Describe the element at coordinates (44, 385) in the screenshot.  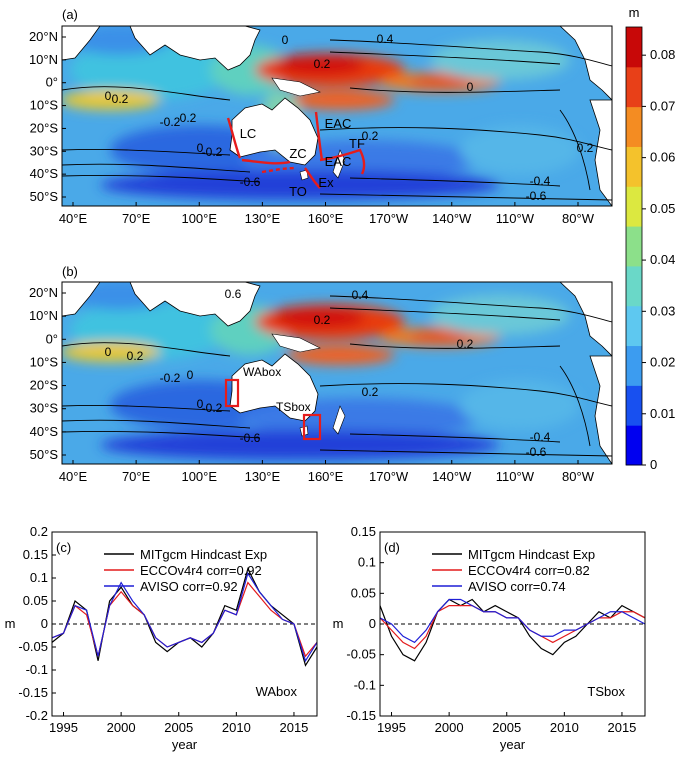
I see `lat-tick-label: 20°S` at that location.